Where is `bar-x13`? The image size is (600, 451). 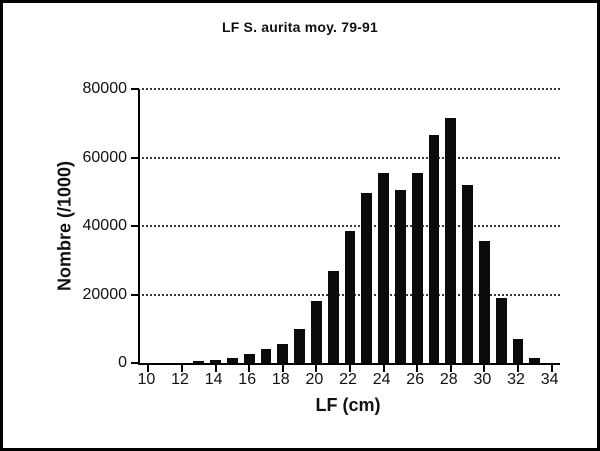 bar-x13 is located at coordinates (199, 362).